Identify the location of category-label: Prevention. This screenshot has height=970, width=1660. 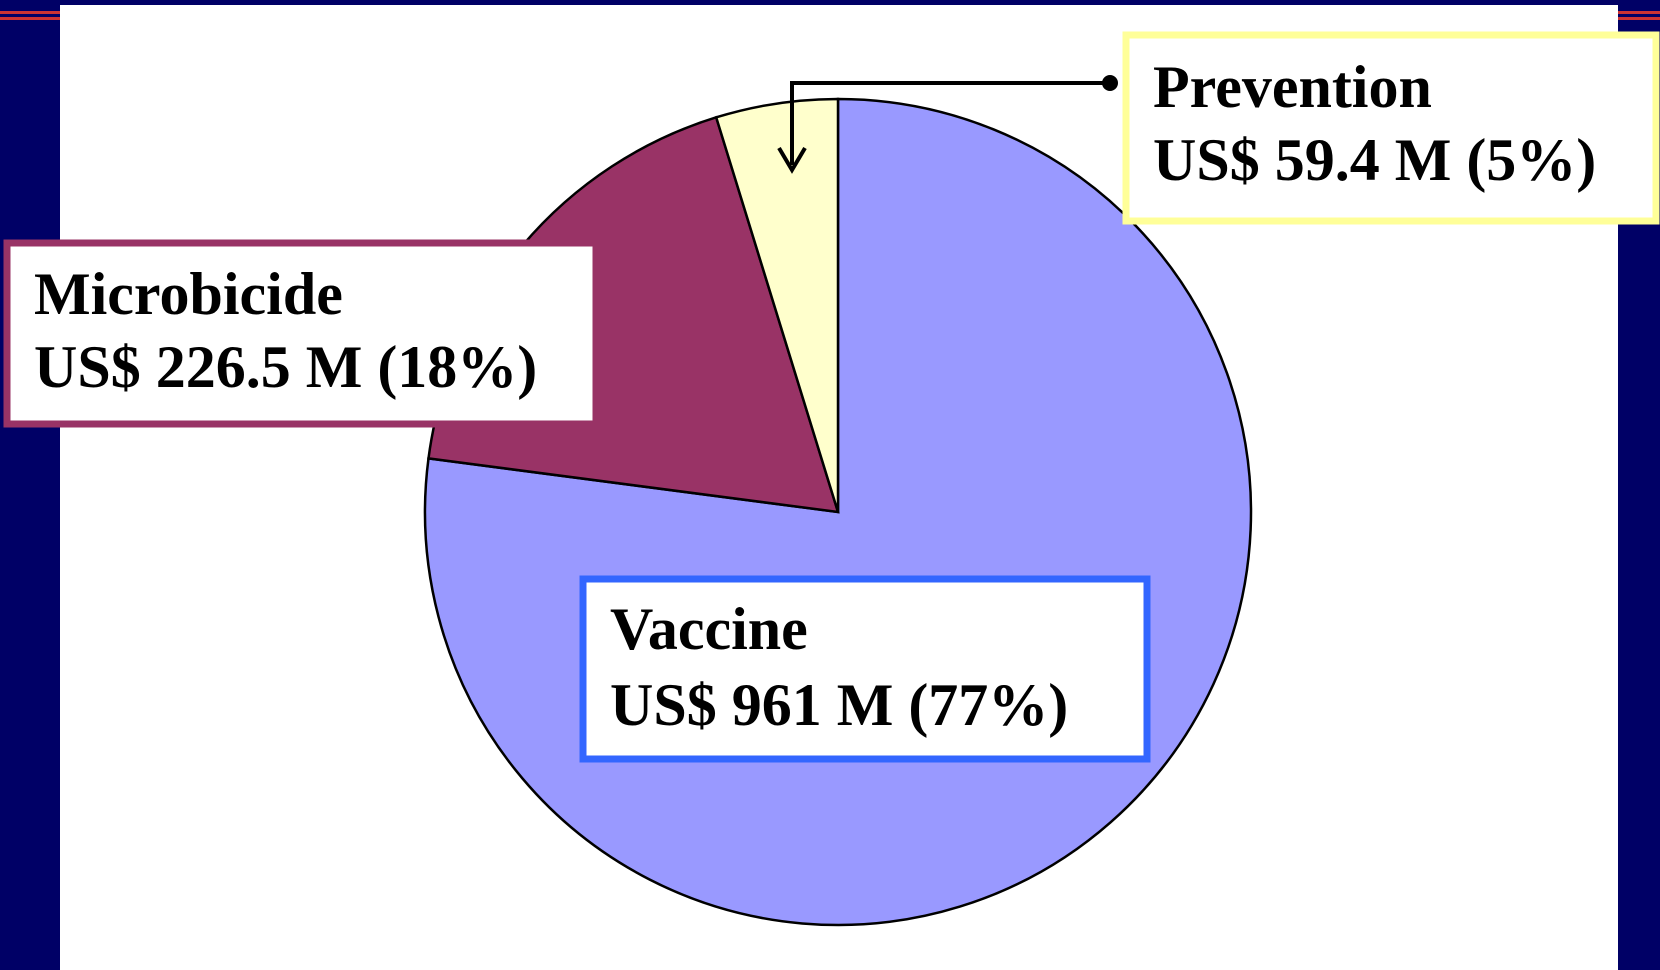
(1292, 87).